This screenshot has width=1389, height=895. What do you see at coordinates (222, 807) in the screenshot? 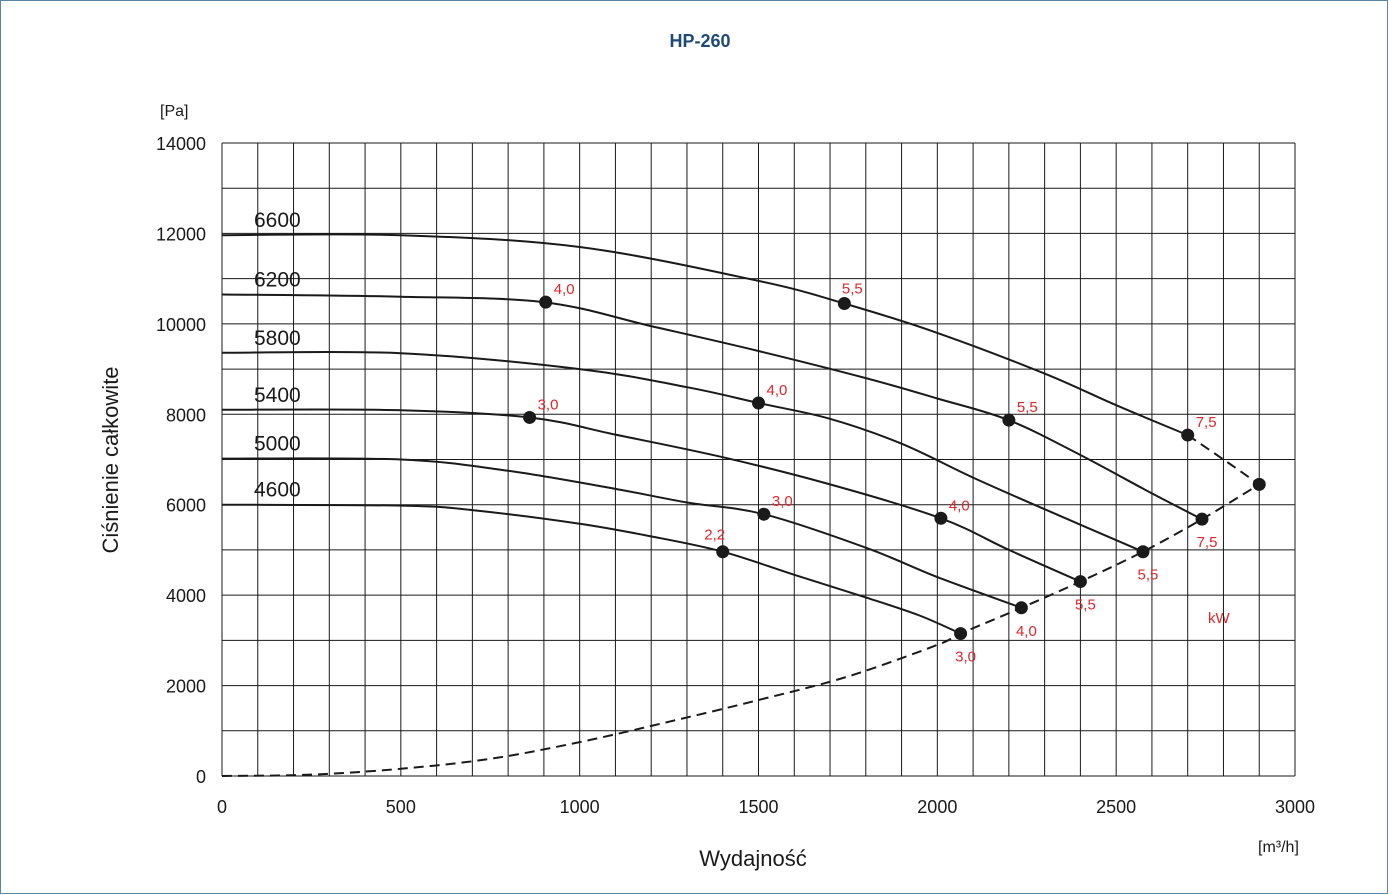
I see `x-tick-label: 0` at bounding box center [222, 807].